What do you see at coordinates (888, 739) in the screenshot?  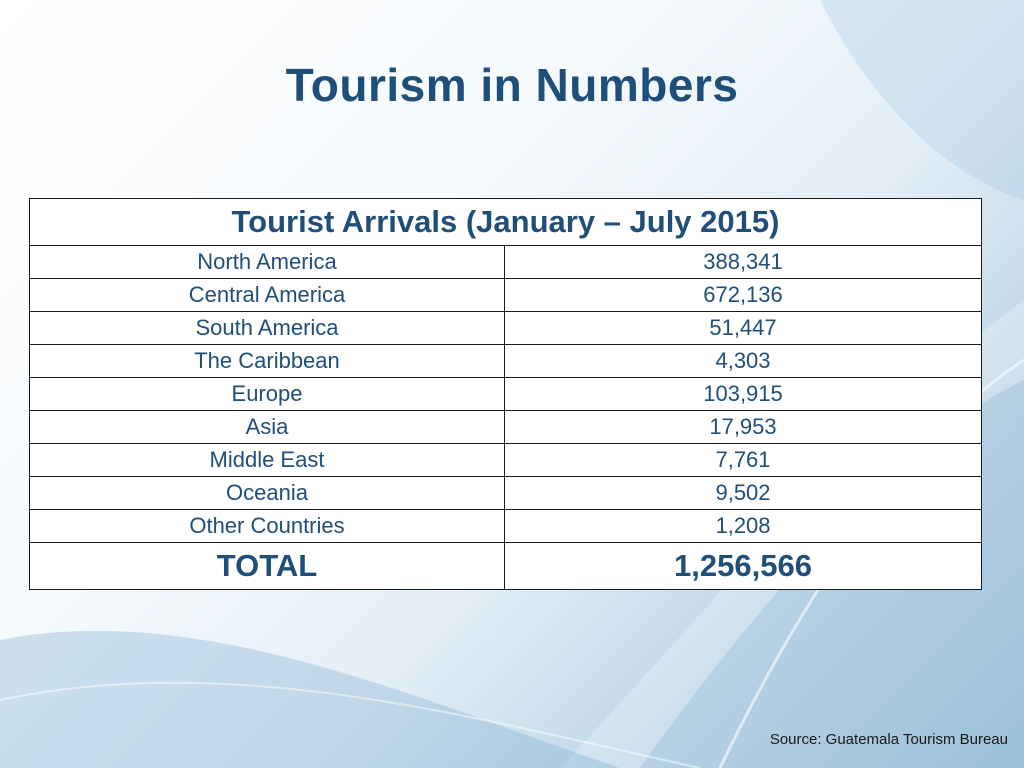 I see `source-note: Source: Guatemala Tourism Bureau` at bounding box center [888, 739].